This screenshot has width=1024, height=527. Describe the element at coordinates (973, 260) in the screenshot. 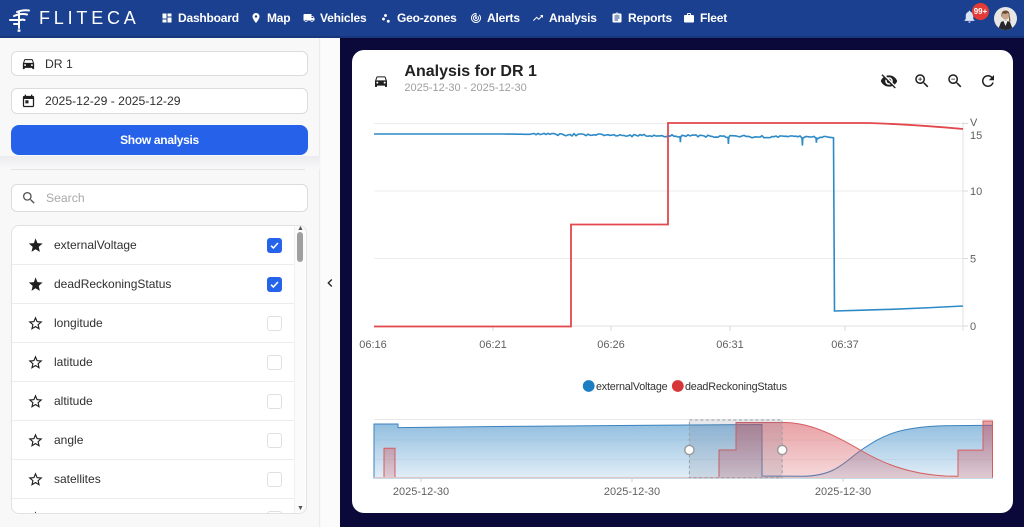

I see `svg-text: 5` at that location.